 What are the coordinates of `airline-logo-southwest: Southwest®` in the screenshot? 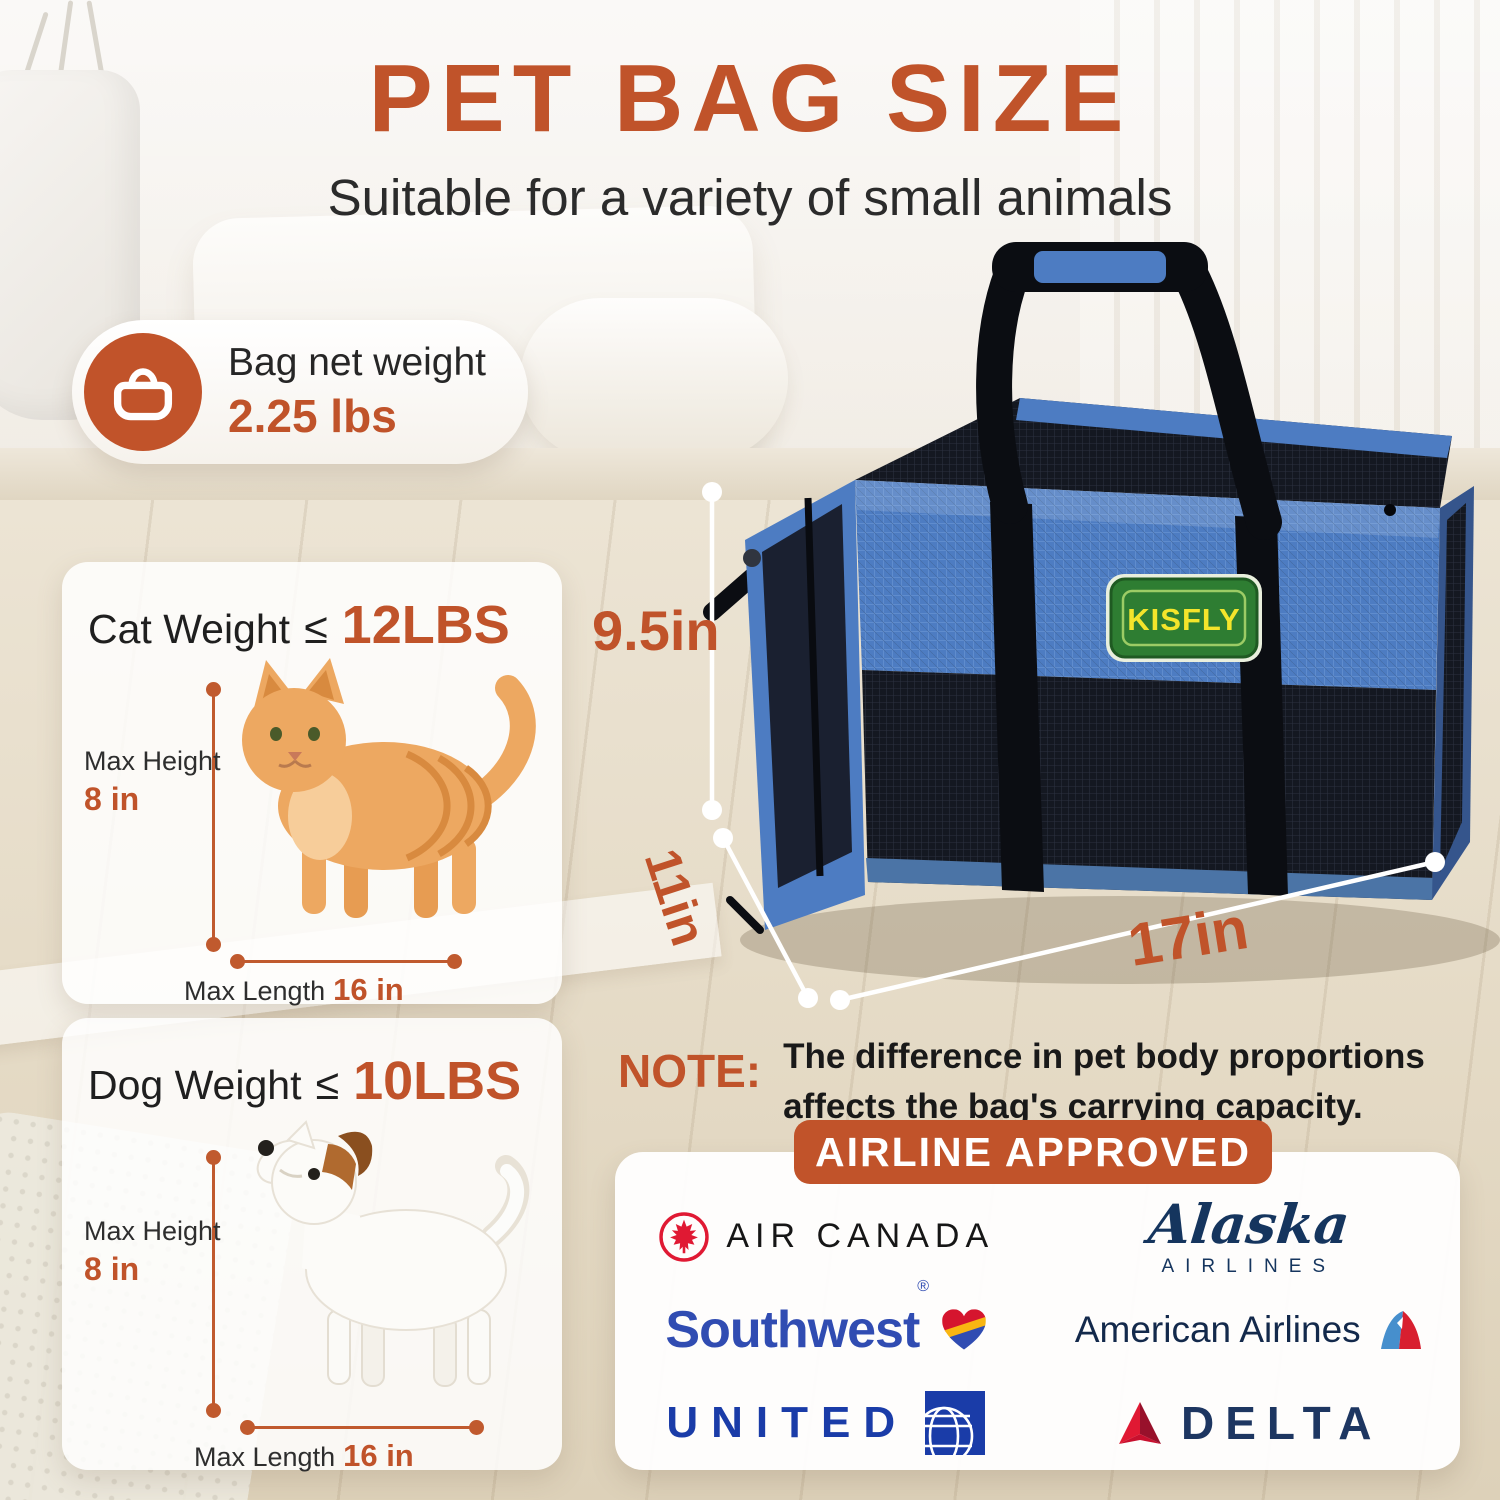 It's located at (826, 1327).